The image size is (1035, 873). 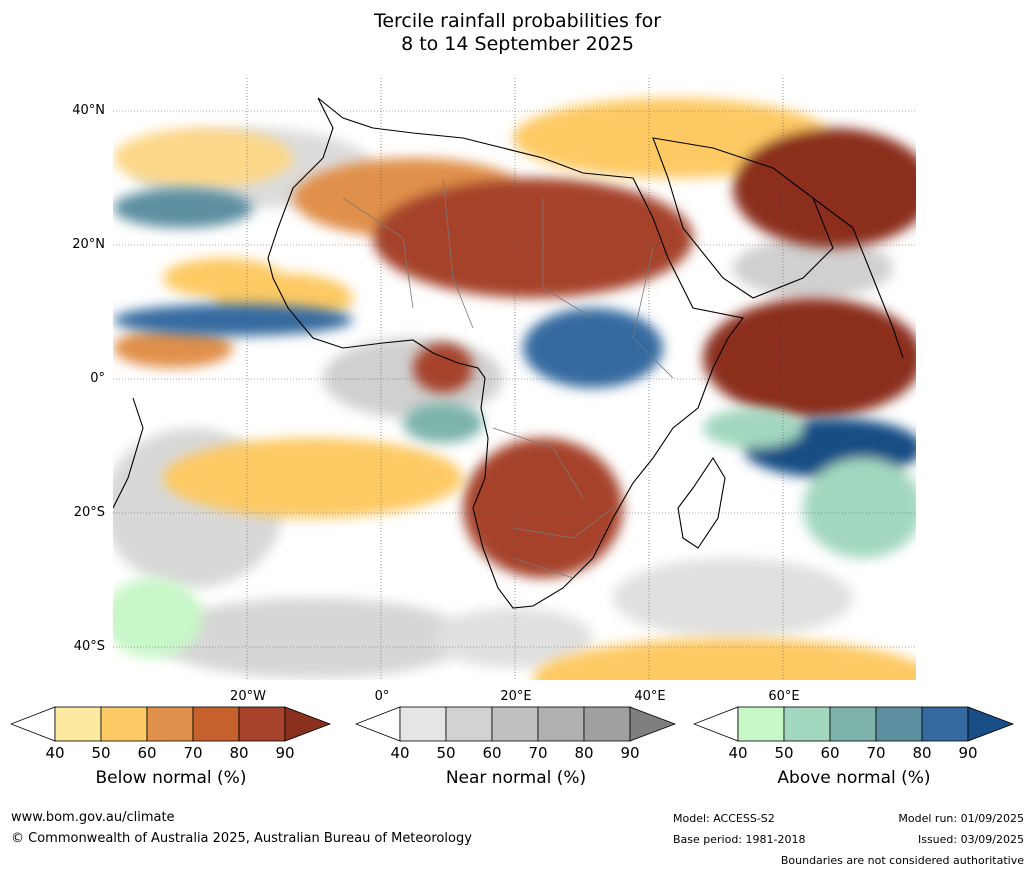 What do you see at coordinates (630, 753) in the screenshot?
I see `near-normal-tick-label: 90` at bounding box center [630, 753].